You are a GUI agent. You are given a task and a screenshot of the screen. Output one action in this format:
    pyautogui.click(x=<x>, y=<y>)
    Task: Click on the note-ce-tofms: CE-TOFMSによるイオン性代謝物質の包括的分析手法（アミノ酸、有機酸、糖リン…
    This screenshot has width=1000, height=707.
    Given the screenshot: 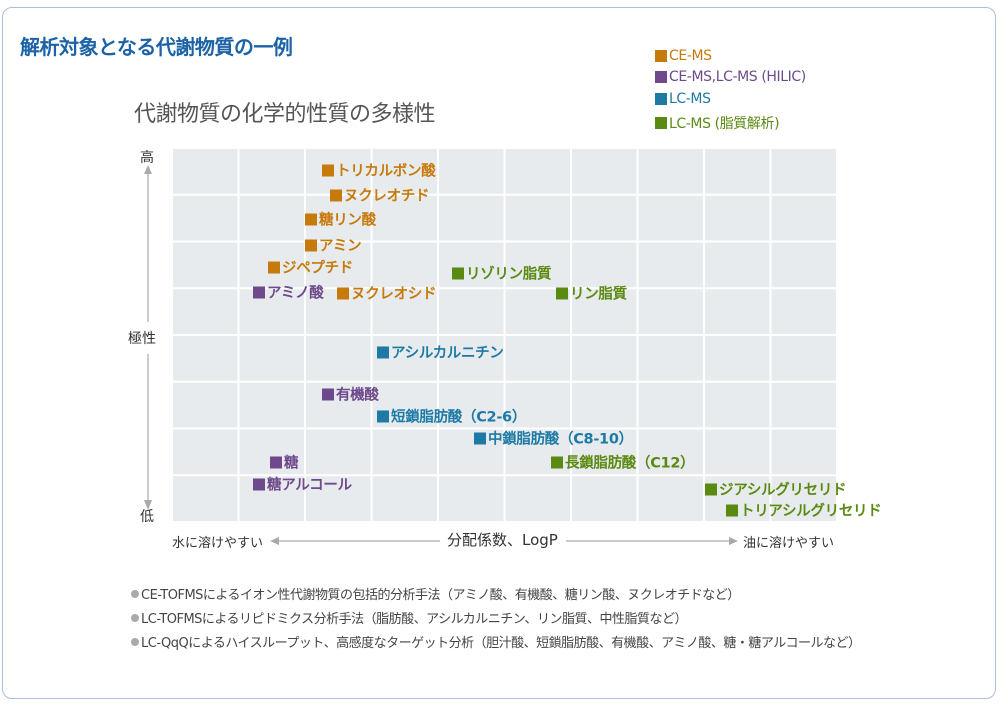 What is the action you would take?
    pyautogui.click(x=435, y=593)
    